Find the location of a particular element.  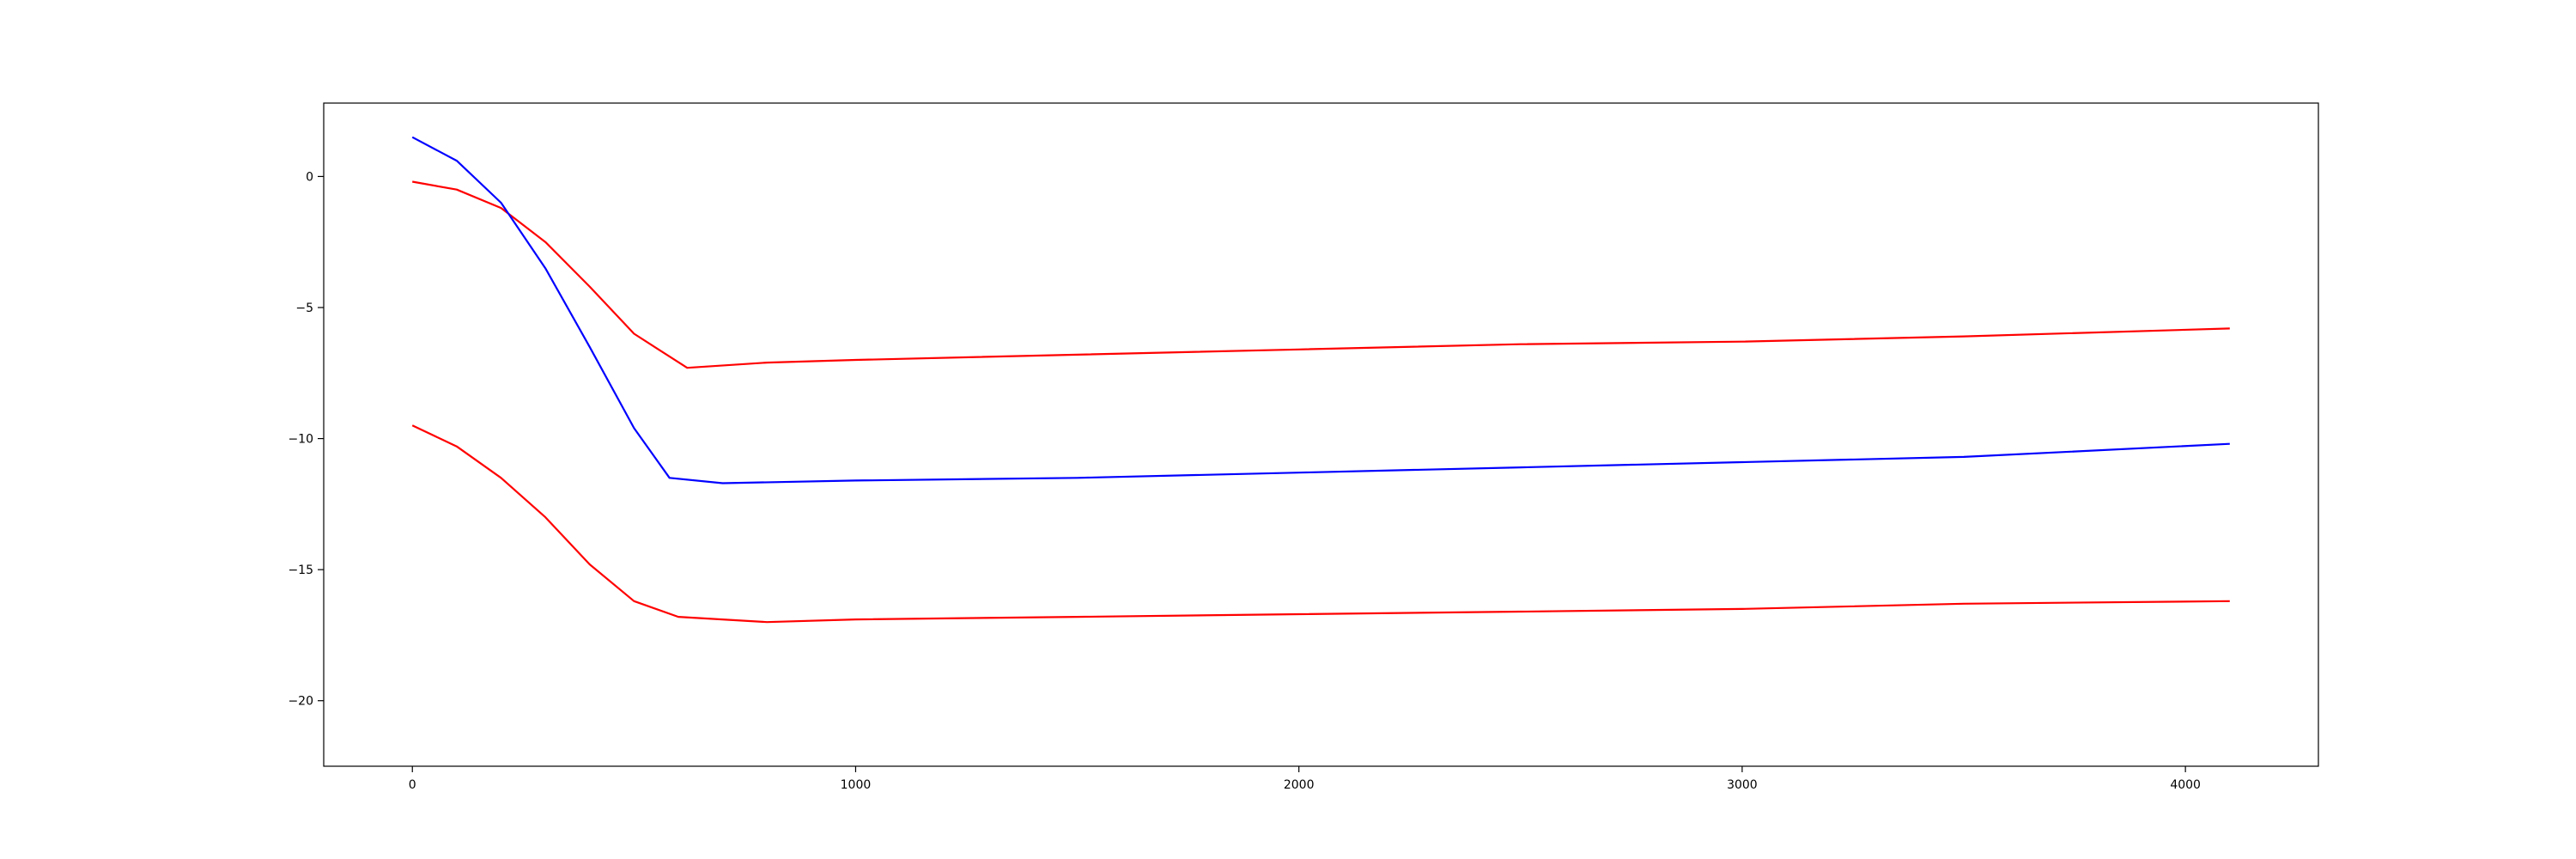

x-tick-label: 2000 is located at coordinates (1299, 785).